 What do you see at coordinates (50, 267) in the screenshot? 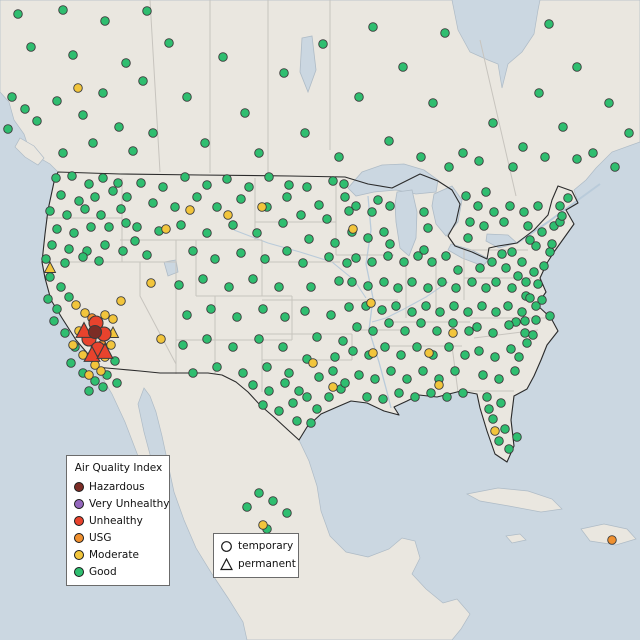
I see `moderate-station-triangle` at bounding box center [50, 267].